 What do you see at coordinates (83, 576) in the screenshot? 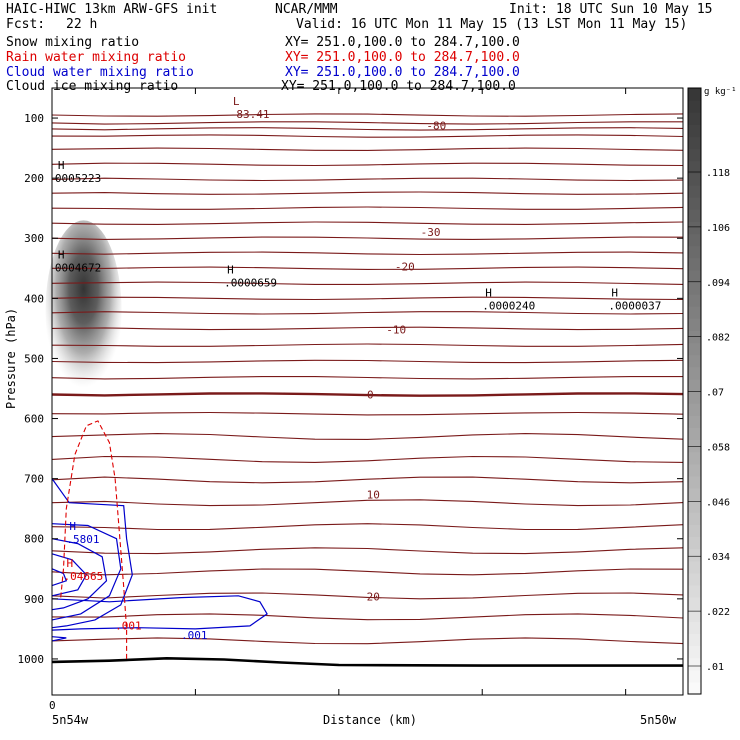
I see `extremum-value: .04665` at bounding box center [83, 576].